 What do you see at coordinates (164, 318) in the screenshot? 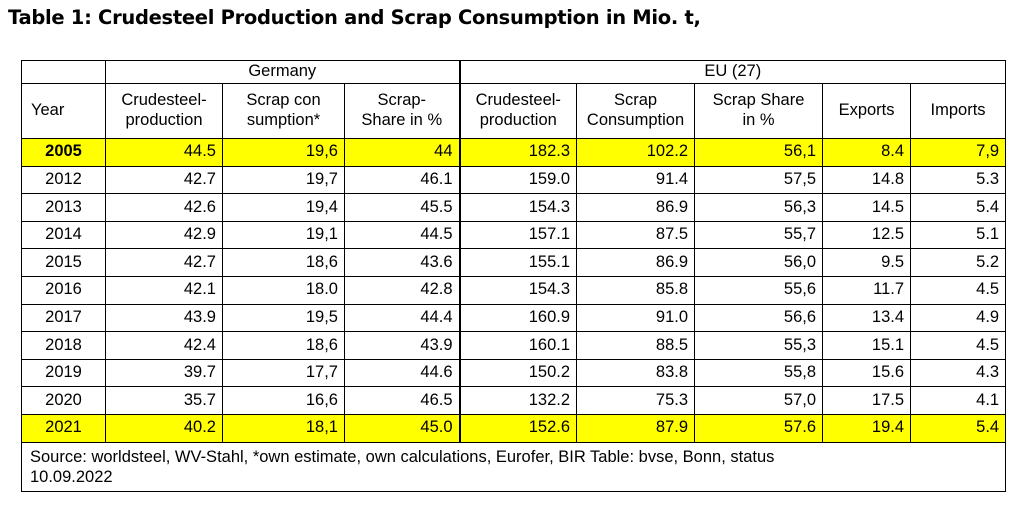
I see `cell-de-prod: 43.9` at bounding box center [164, 318].